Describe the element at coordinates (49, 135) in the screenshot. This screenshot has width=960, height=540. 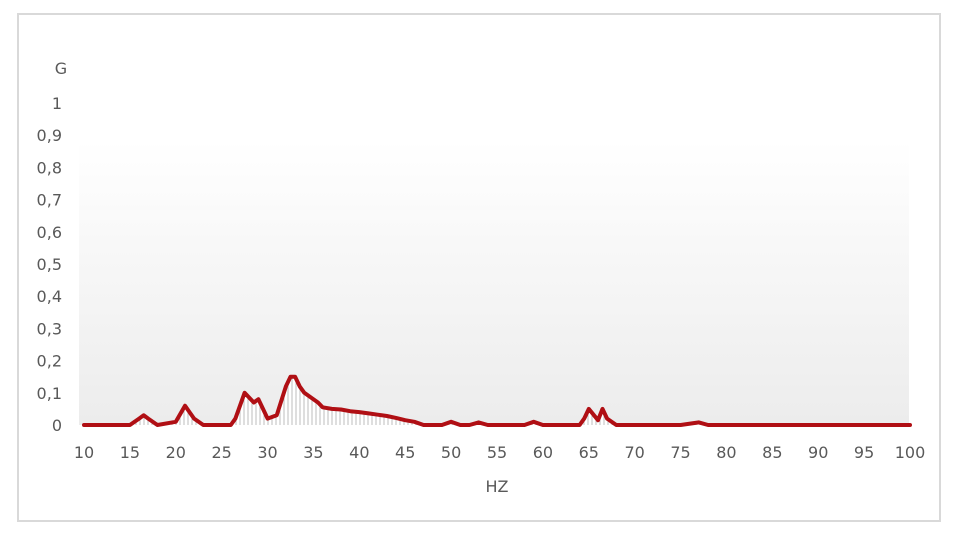
I see `y-tick-label: 0,9` at that location.